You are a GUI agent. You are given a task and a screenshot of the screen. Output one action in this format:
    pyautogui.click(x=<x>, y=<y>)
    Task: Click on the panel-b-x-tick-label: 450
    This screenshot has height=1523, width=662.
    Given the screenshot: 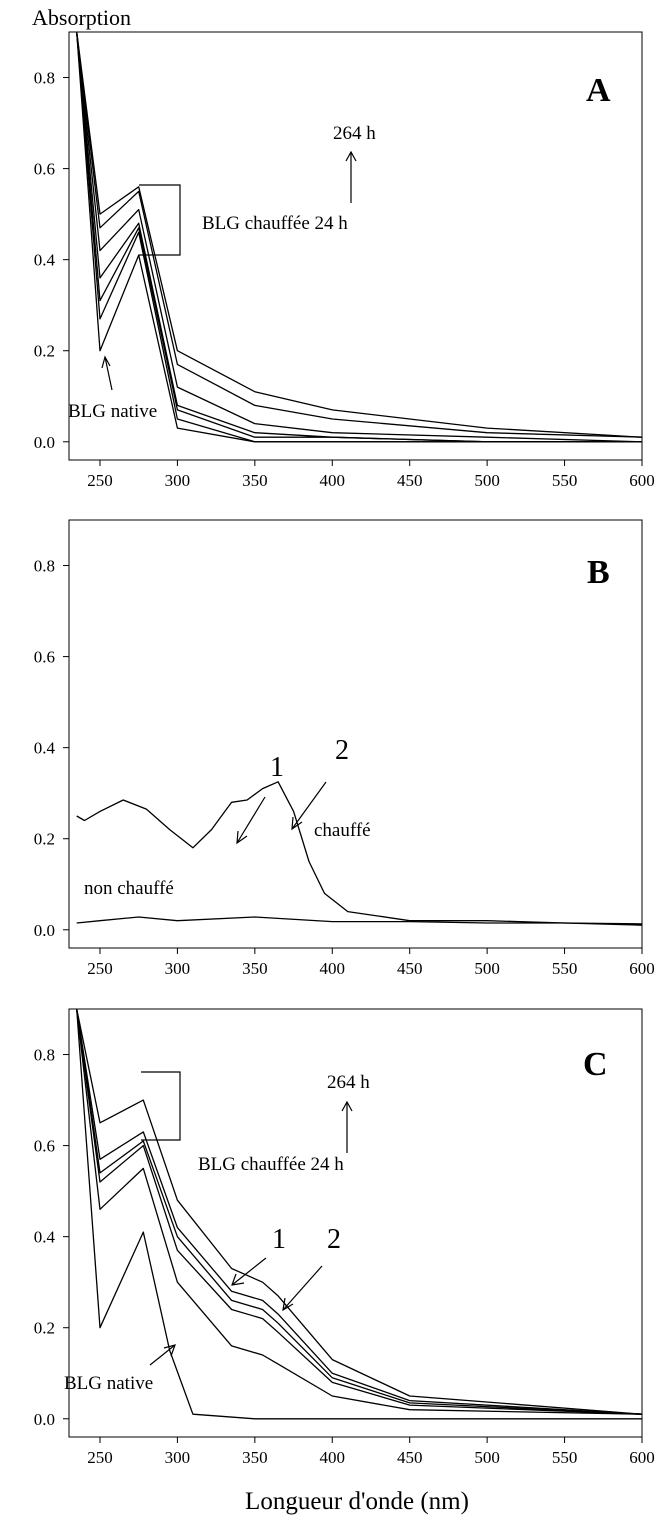 What is the action you would take?
    pyautogui.click(x=410, y=968)
    